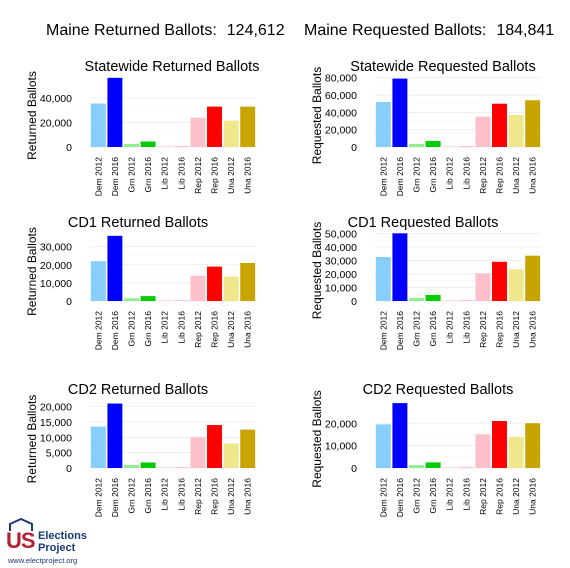  What do you see at coordinates (59, 454) in the screenshot?
I see `y-tick-label: 5,000` at bounding box center [59, 454].